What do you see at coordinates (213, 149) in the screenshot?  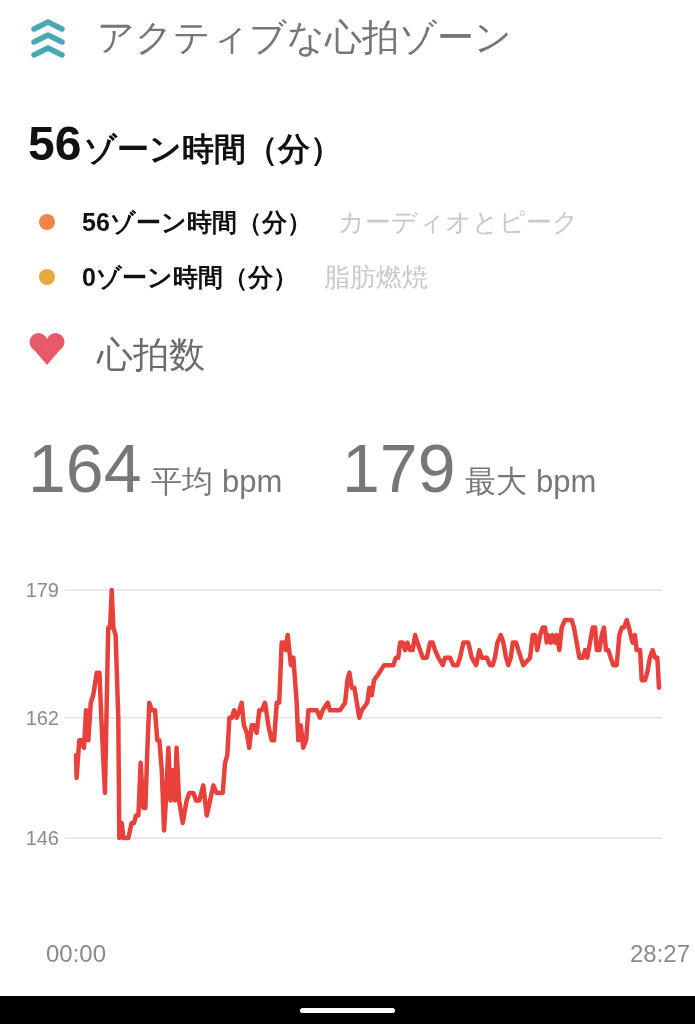 I see `text: ゾーン時間（分）` at bounding box center [213, 149].